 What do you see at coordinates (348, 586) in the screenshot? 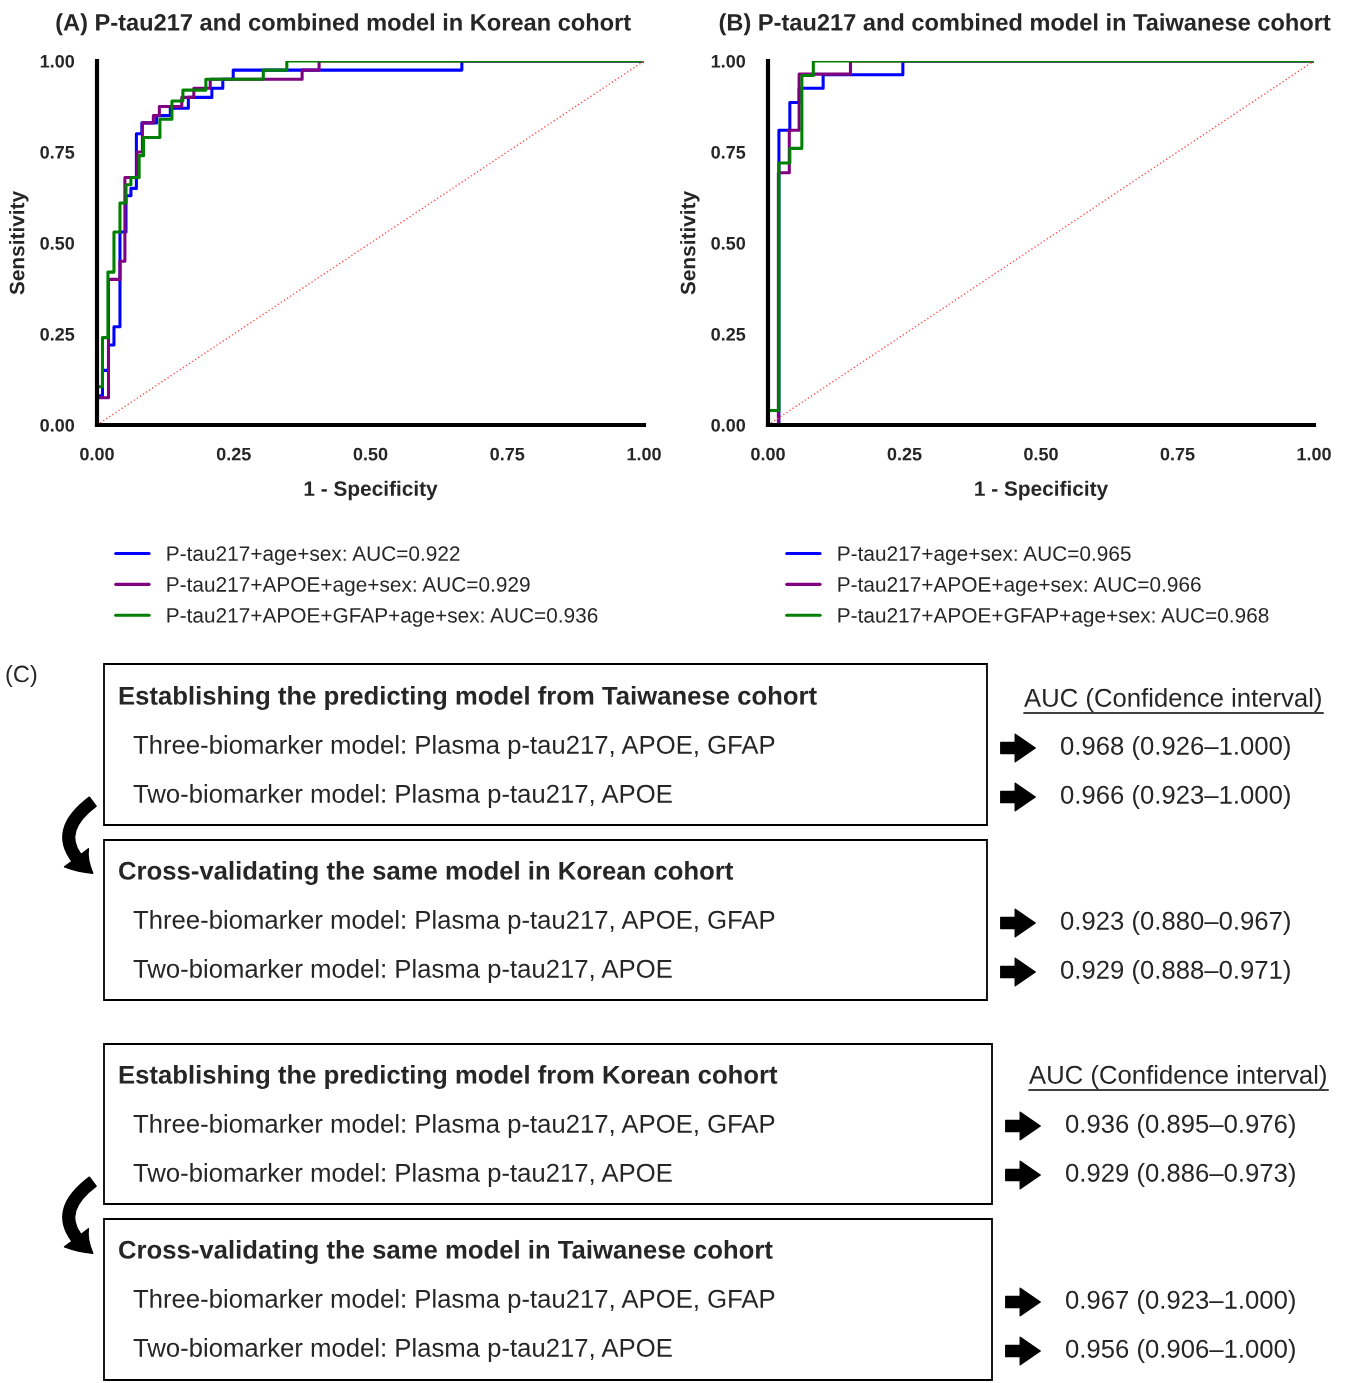
I see `legend-label: P-tau217+APOE+age+sex: AUC=0.929` at bounding box center [348, 586].